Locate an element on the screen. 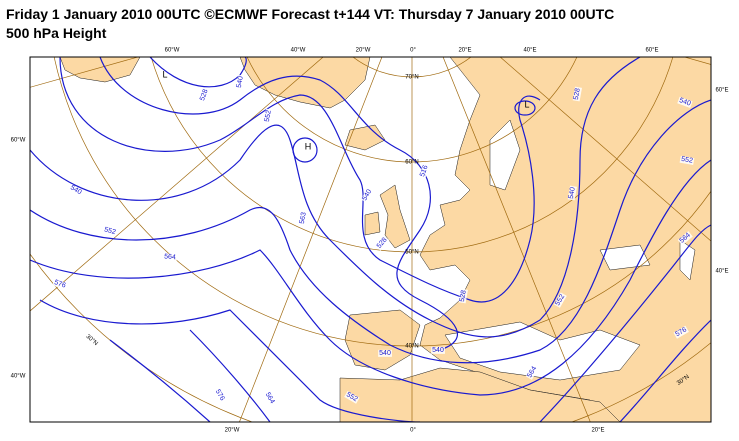 This screenshot has width=739, height=441. contour-label: 563 is located at coordinates (303, 218).